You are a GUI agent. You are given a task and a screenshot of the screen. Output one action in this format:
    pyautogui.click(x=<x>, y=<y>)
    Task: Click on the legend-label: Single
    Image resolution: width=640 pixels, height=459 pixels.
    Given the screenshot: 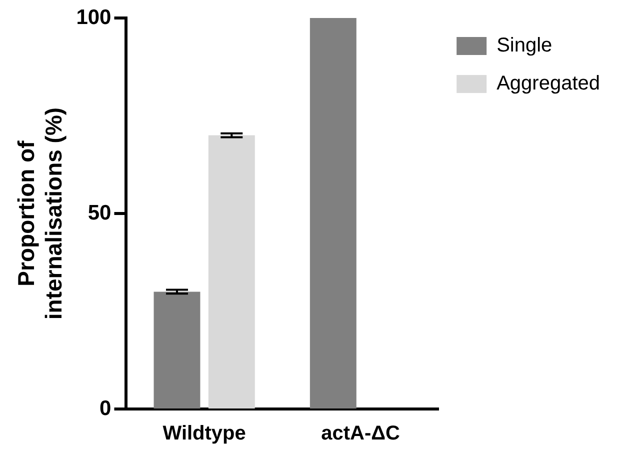 What is the action you would take?
    pyautogui.click(x=524, y=45)
    